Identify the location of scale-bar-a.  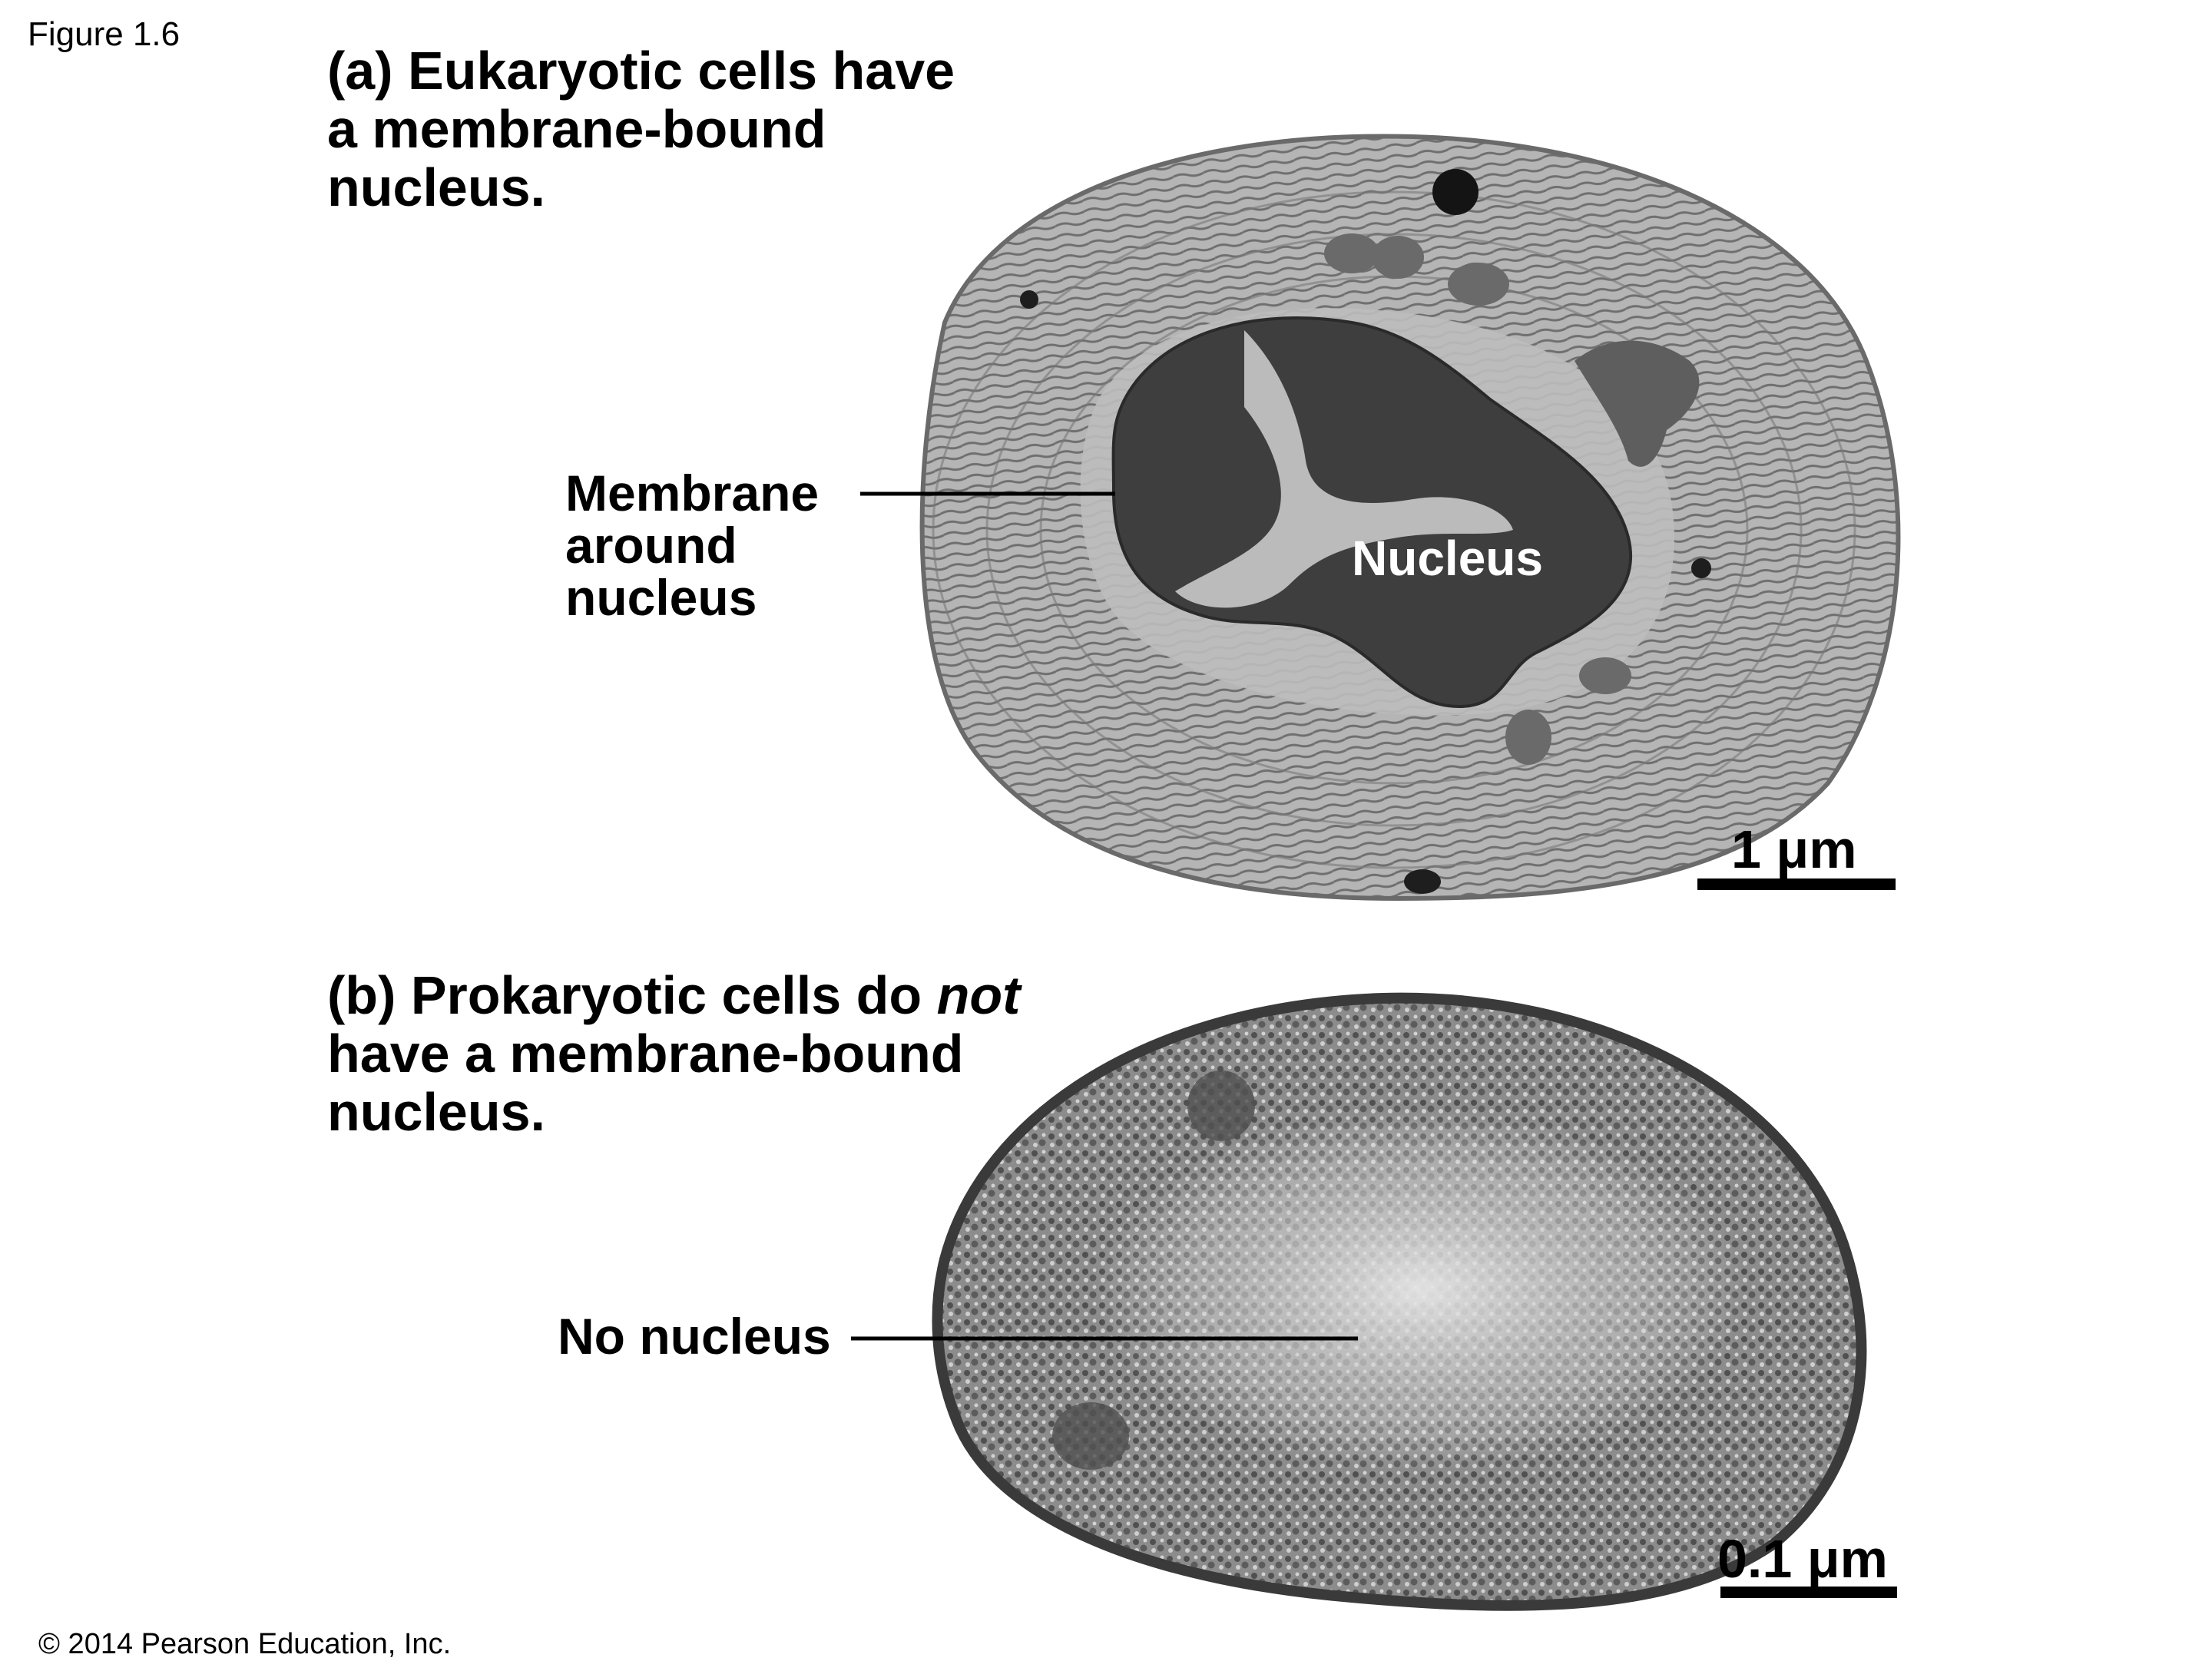
(1796, 884).